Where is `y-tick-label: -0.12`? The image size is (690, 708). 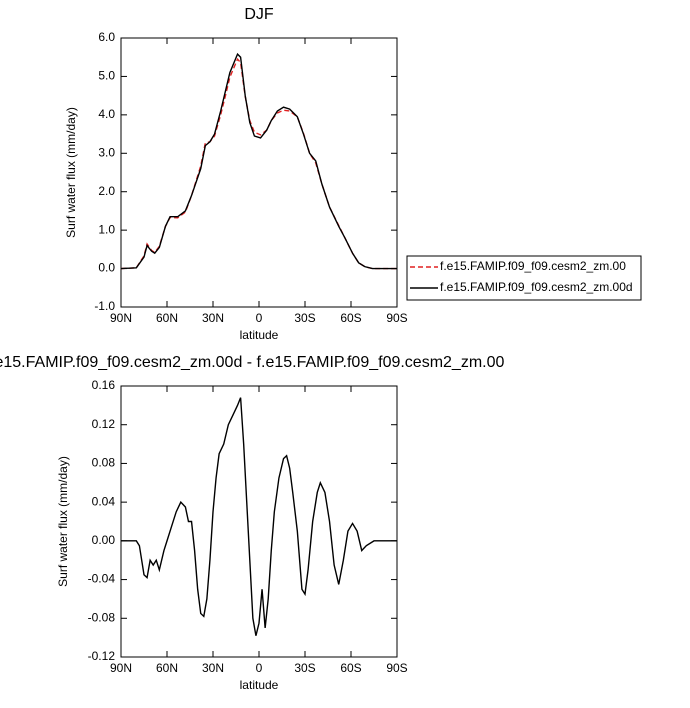
y-tick-label: -0.12 is located at coordinates (102, 656).